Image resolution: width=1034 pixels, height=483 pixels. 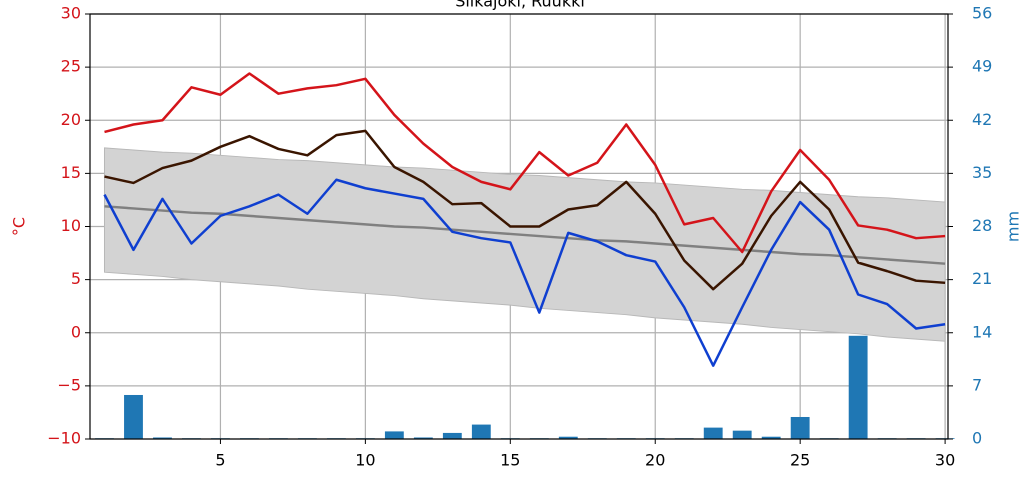 What do you see at coordinates (76, 331) in the screenshot?
I see `y-tick-label: 0` at bounding box center [76, 331].